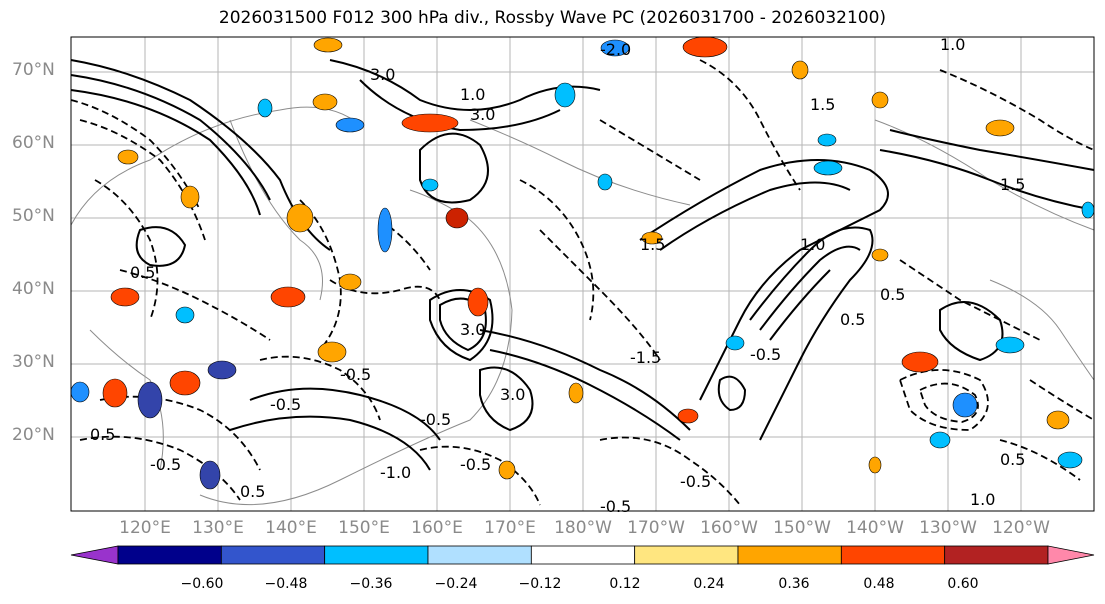  I want to click on colorbar-tick: 0.60, so click(963, 584).